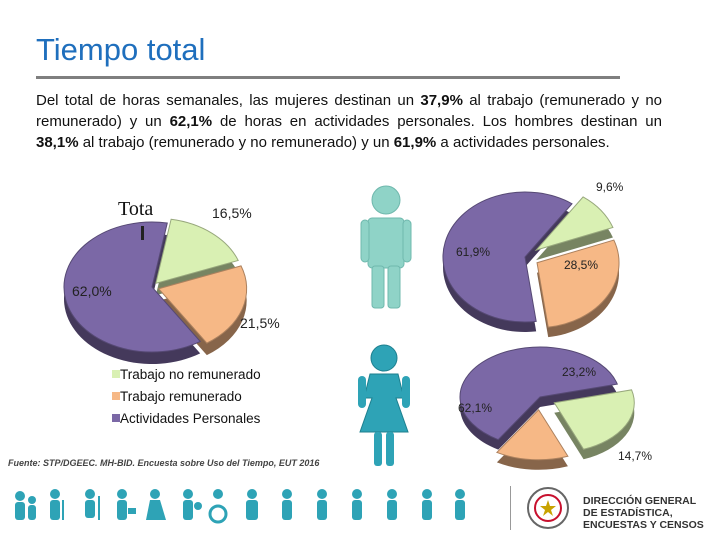  Describe the element at coordinates (579, 372) in the screenshot. I see `pie-women-label-unpaid: 23,2%` at that location.